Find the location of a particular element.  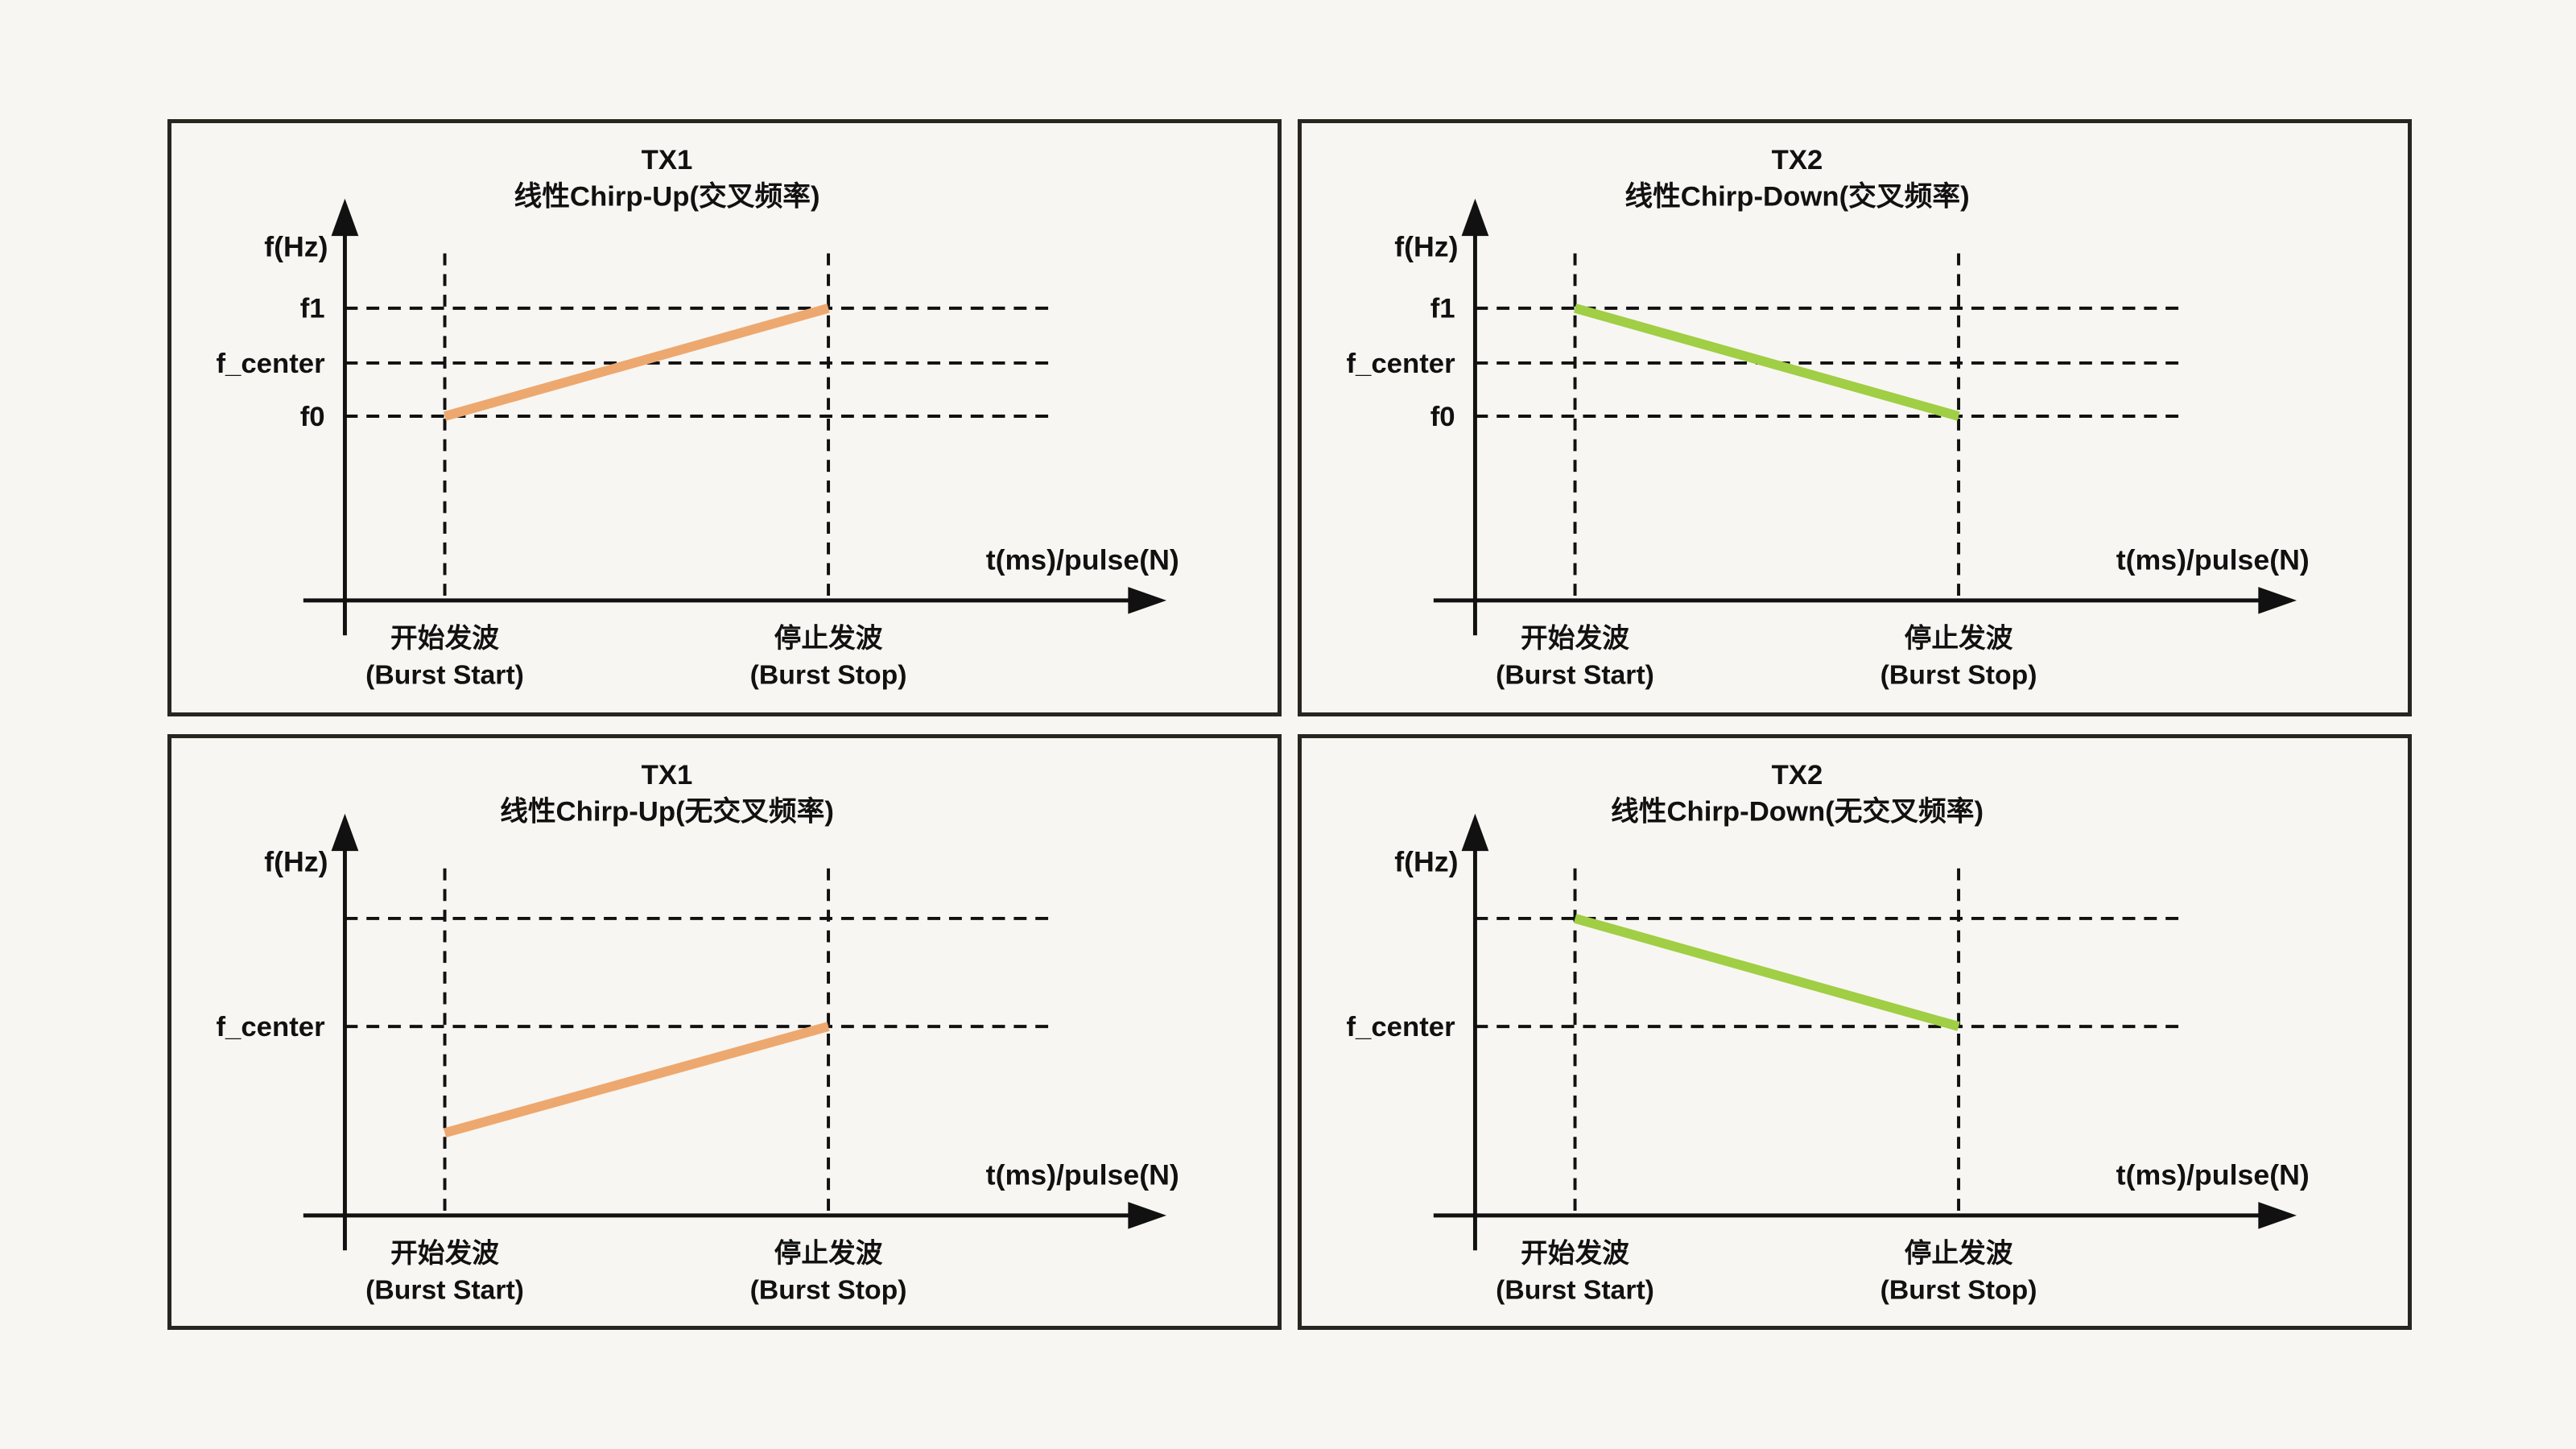

panel-title-line2: 线性Chirp-Up(无交叉频率) is located at coordinates (667, 812).